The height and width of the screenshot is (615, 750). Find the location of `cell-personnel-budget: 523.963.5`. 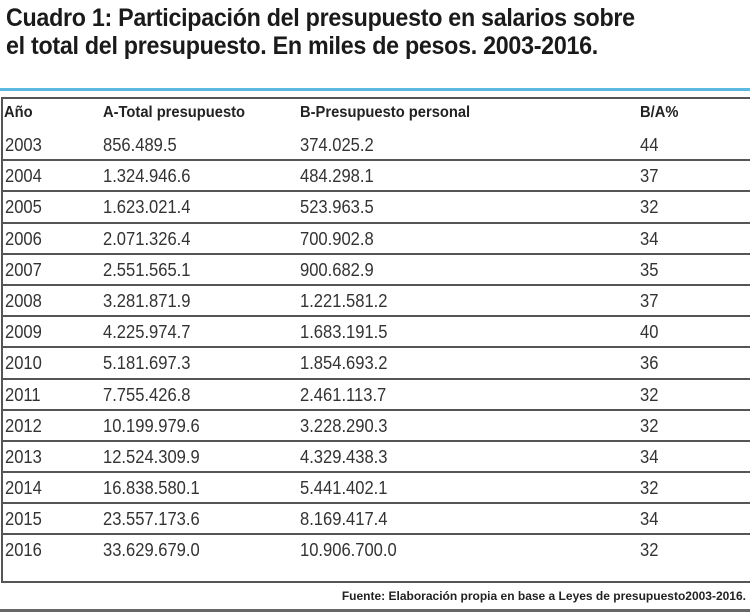

cell-personnel-budget: 523.963.5 is located at coordinates (337, 207).